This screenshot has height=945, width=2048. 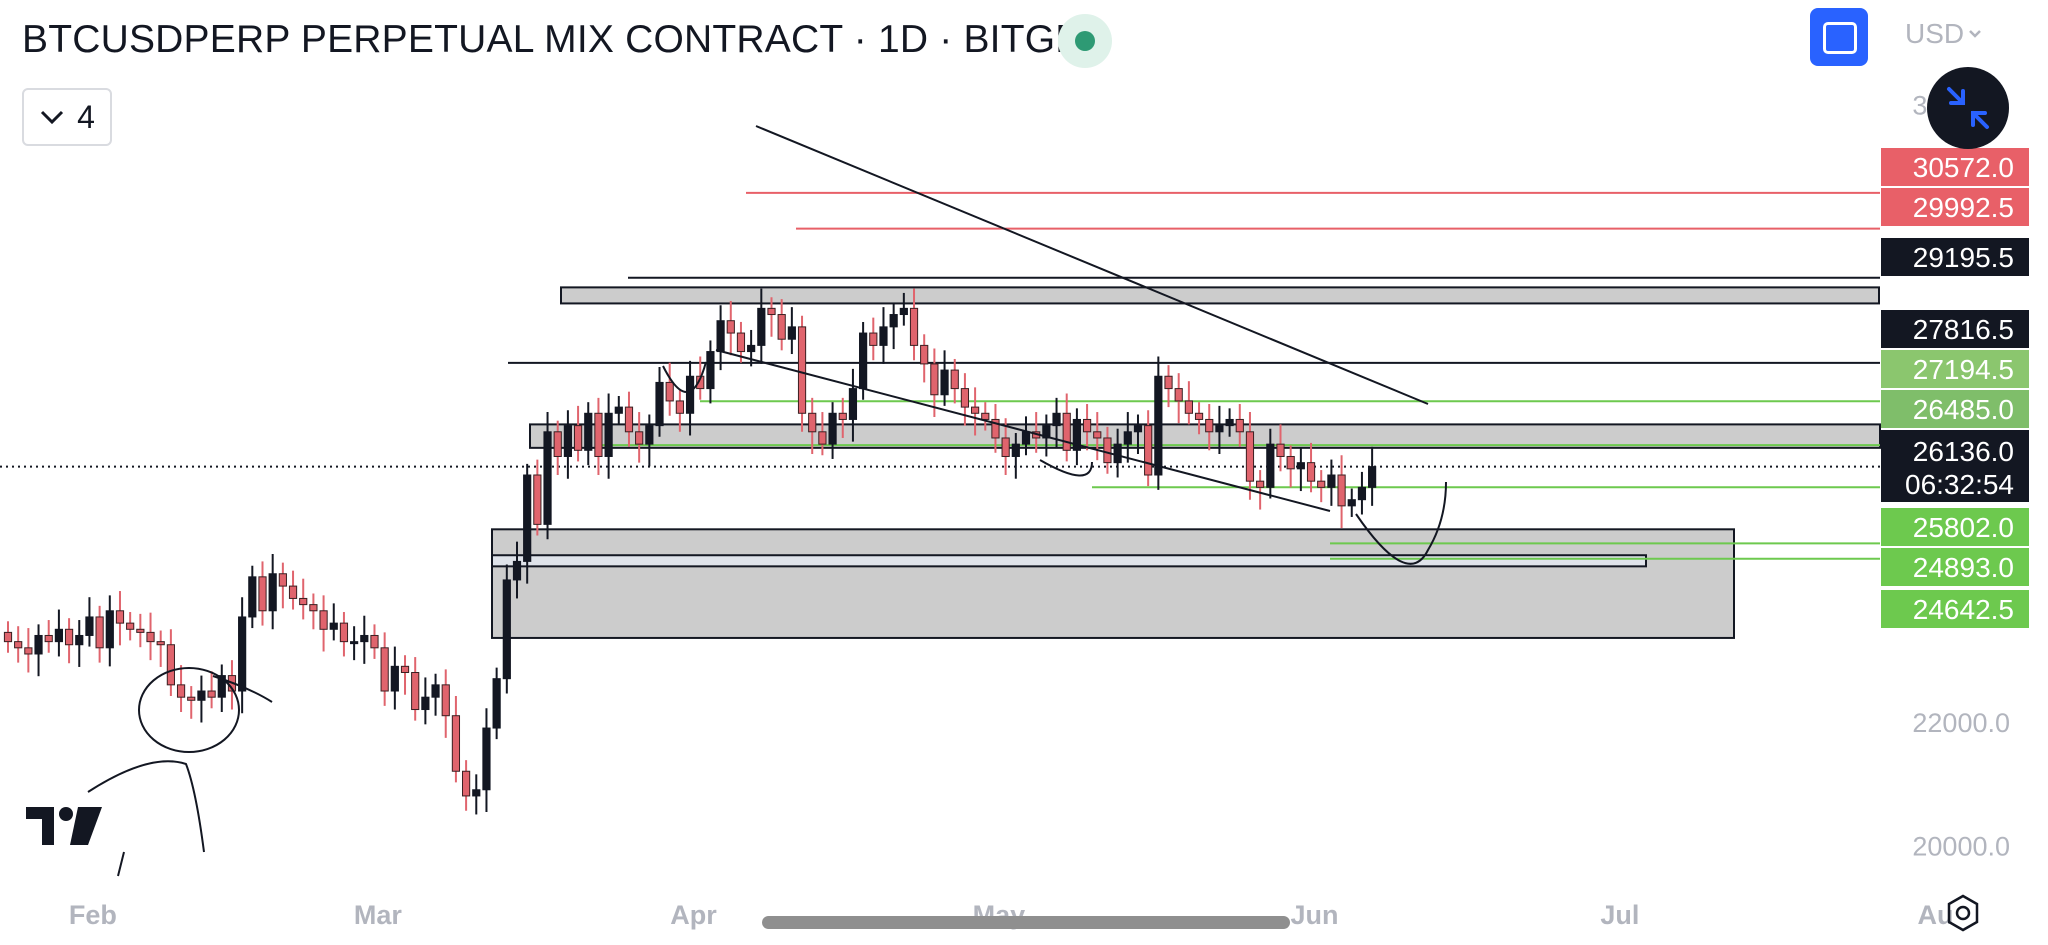 What do you see at coordinates (1963, 257) in the screenshot?
I see `price-label-text: 29195.5` at bounding box center [1963, 257].